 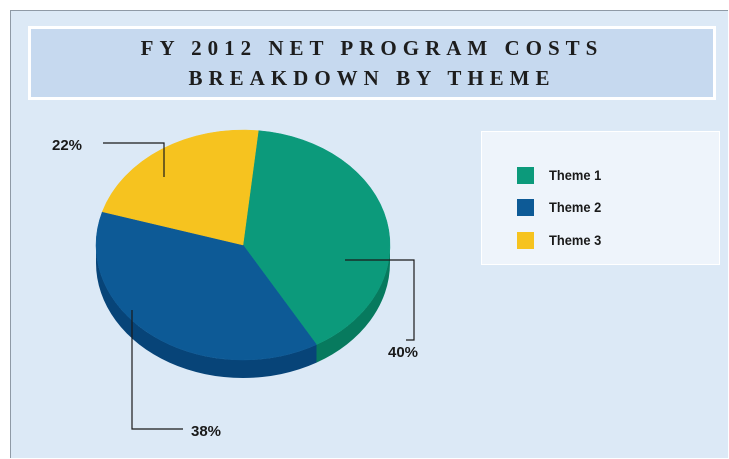 I want to click on legend-item-theme-2: Theme 2, so click(x=561, y=207).